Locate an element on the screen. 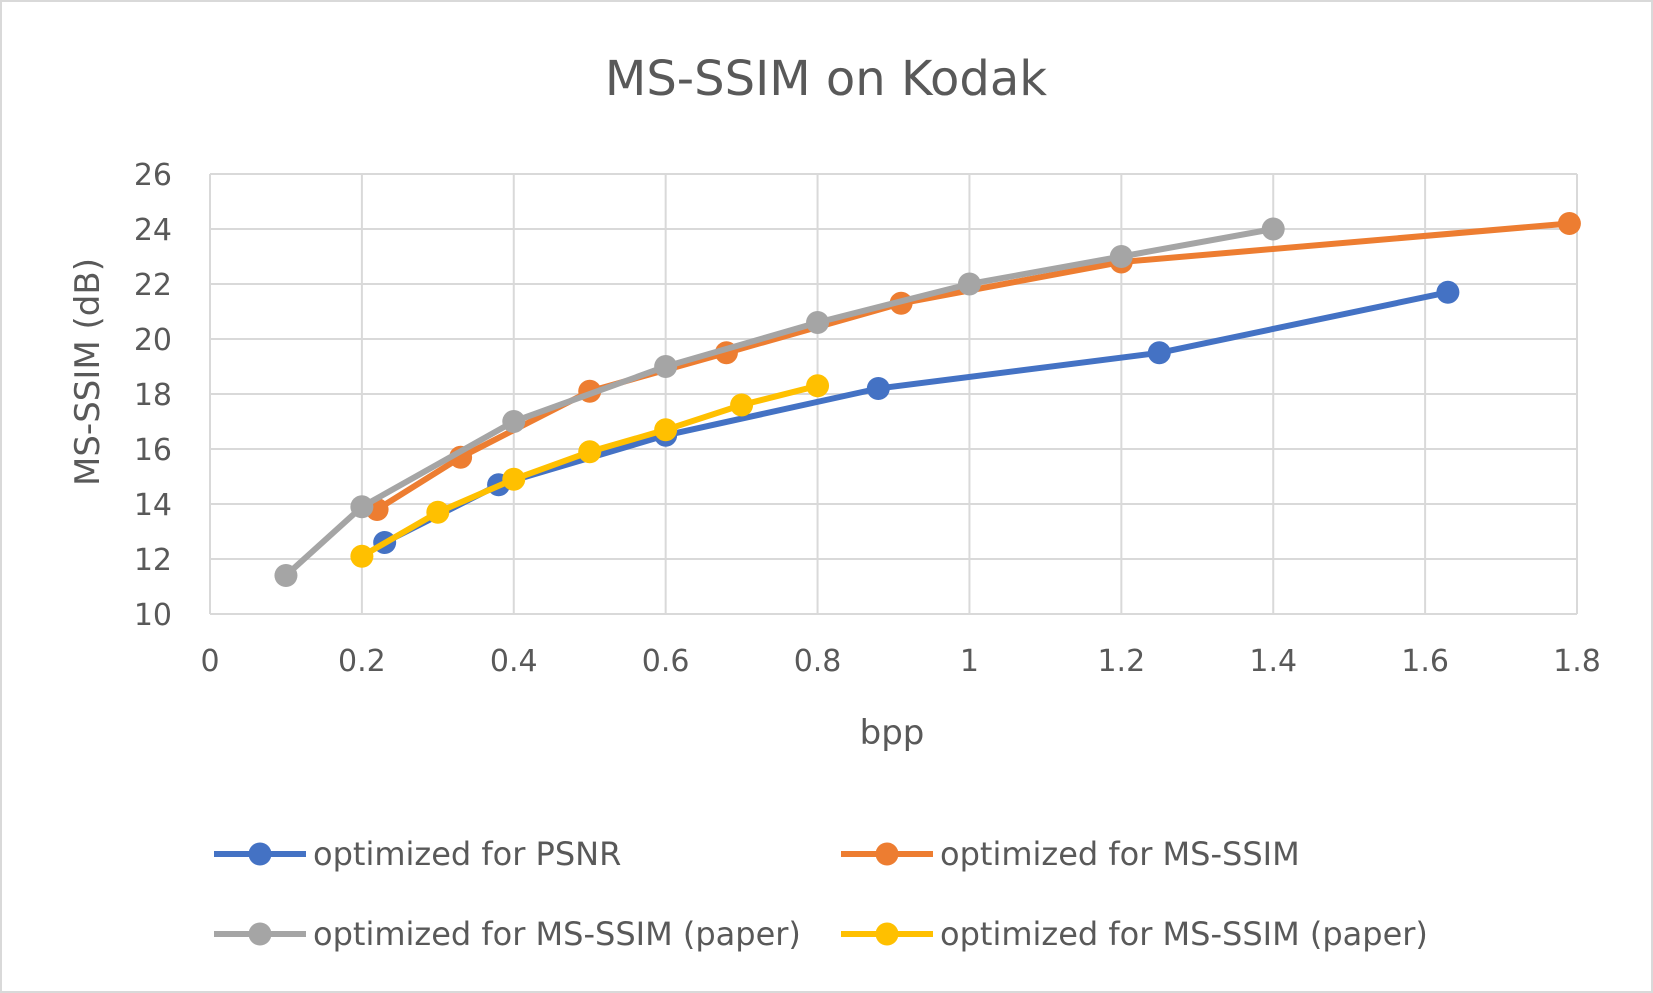  legend-item: optimized for PSNR is located at coordinates (417, 854).